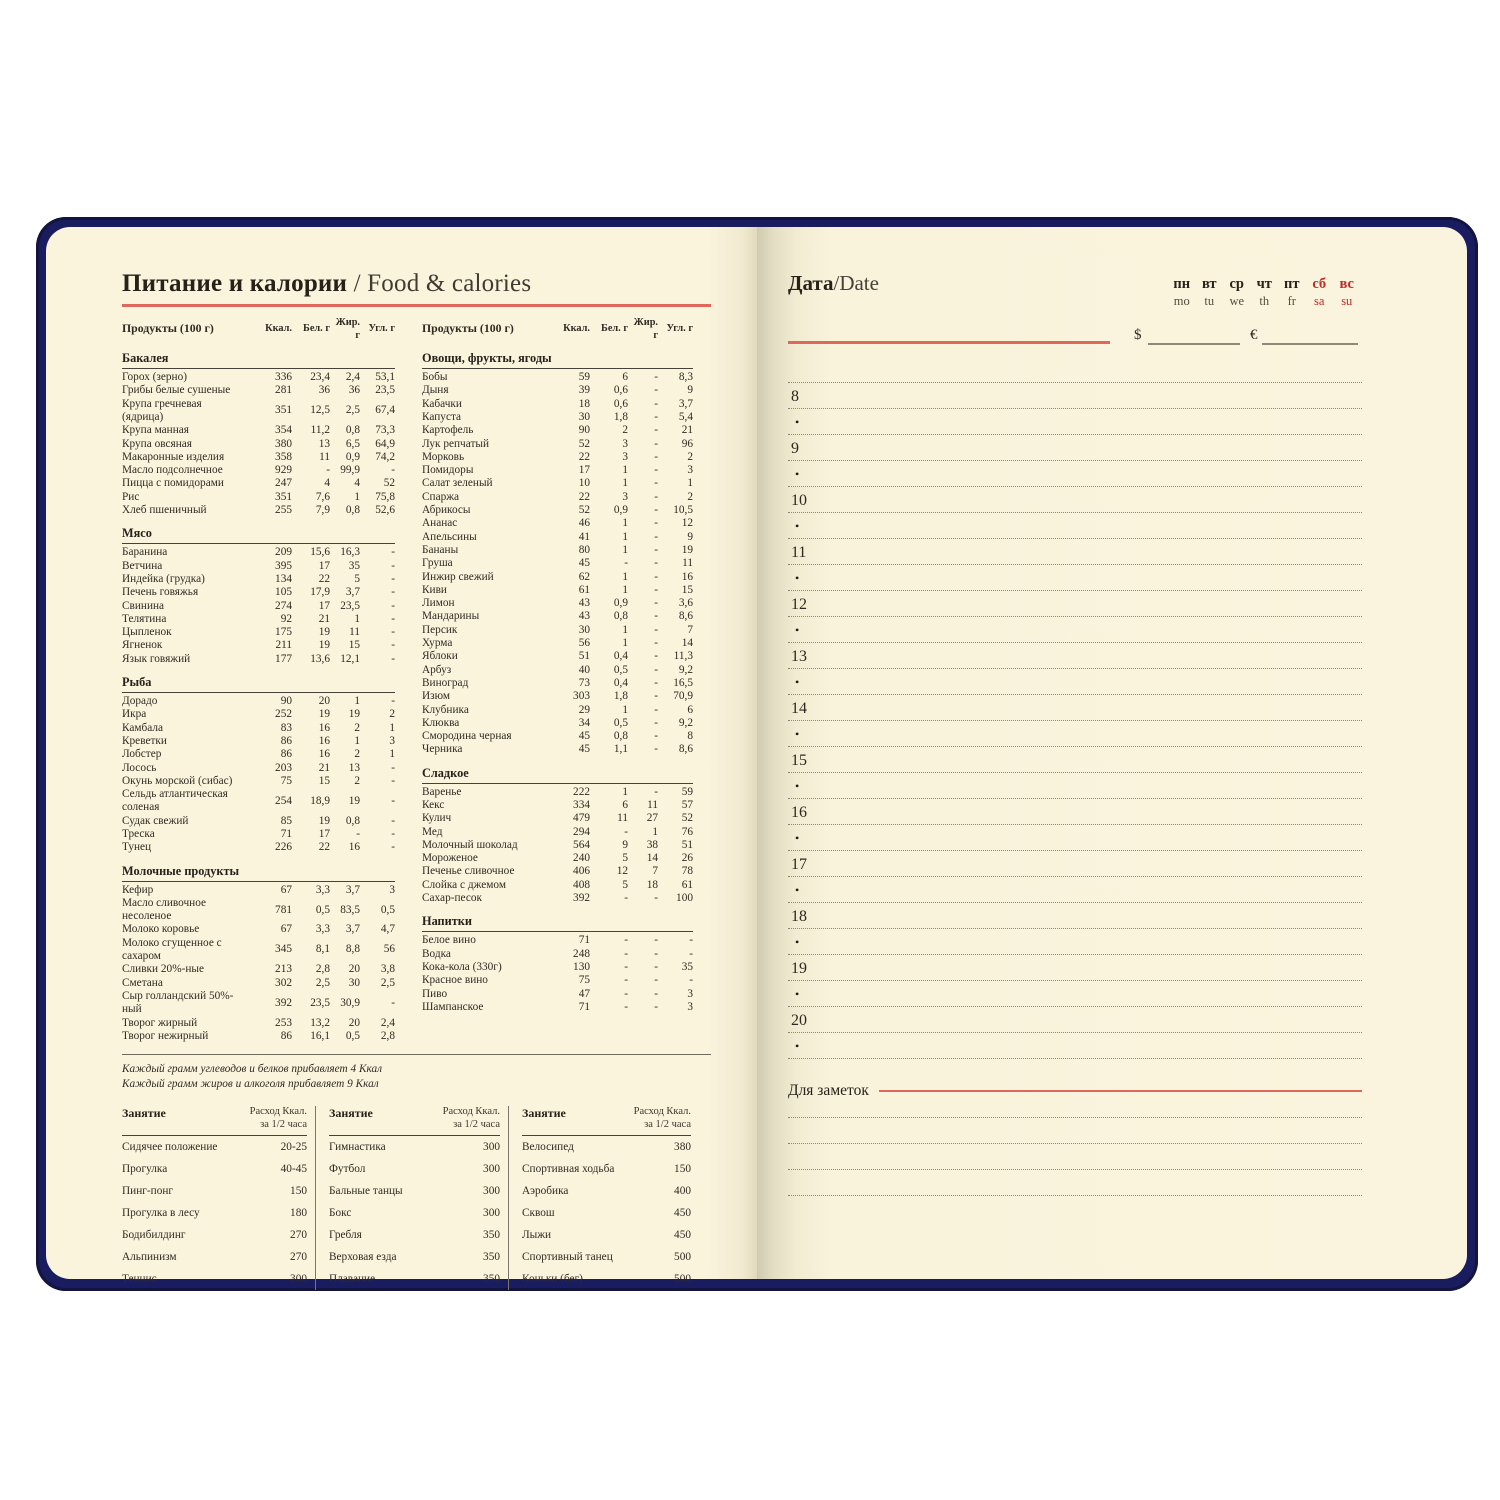  I want to click on activity-value-header: Расход Ккал. за 1/2 часа, so click(278, 1118).